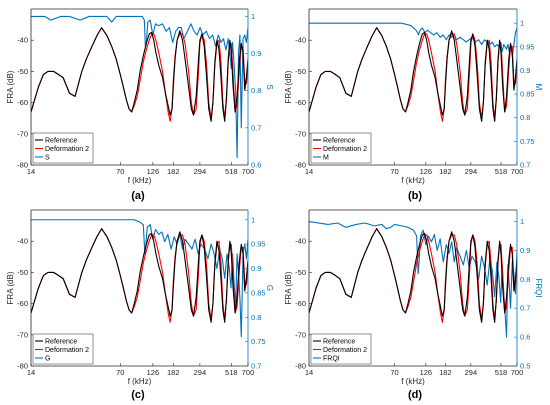 This screenshot has width=550, height=405. I want to click on y-axis-label-right: G, so click(269, 288).